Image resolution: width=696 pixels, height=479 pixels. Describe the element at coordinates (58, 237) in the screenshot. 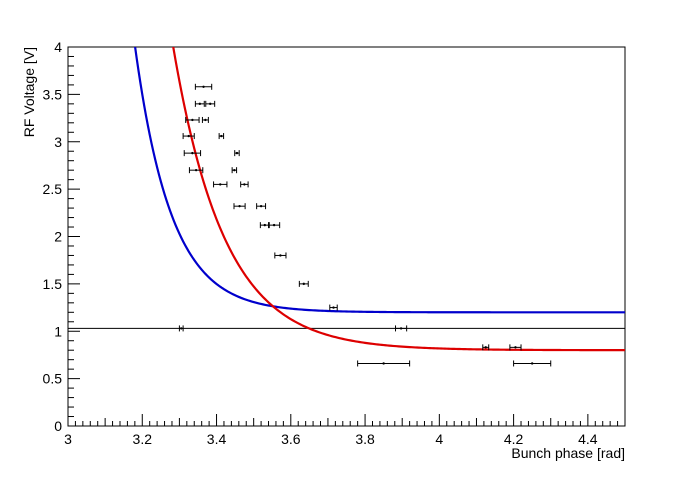

I see `y-tick-label: 2` at that location.